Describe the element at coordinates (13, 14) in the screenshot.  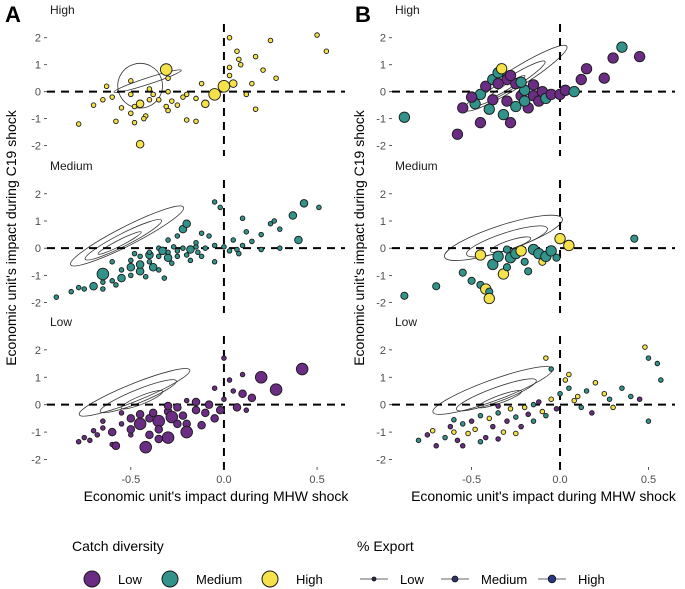
I see `panel-tag: A` at that location.